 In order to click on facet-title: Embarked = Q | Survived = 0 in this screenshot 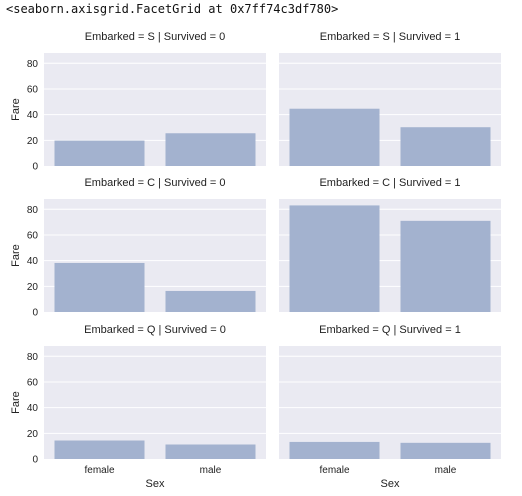, I will do `click(155, 330)`.